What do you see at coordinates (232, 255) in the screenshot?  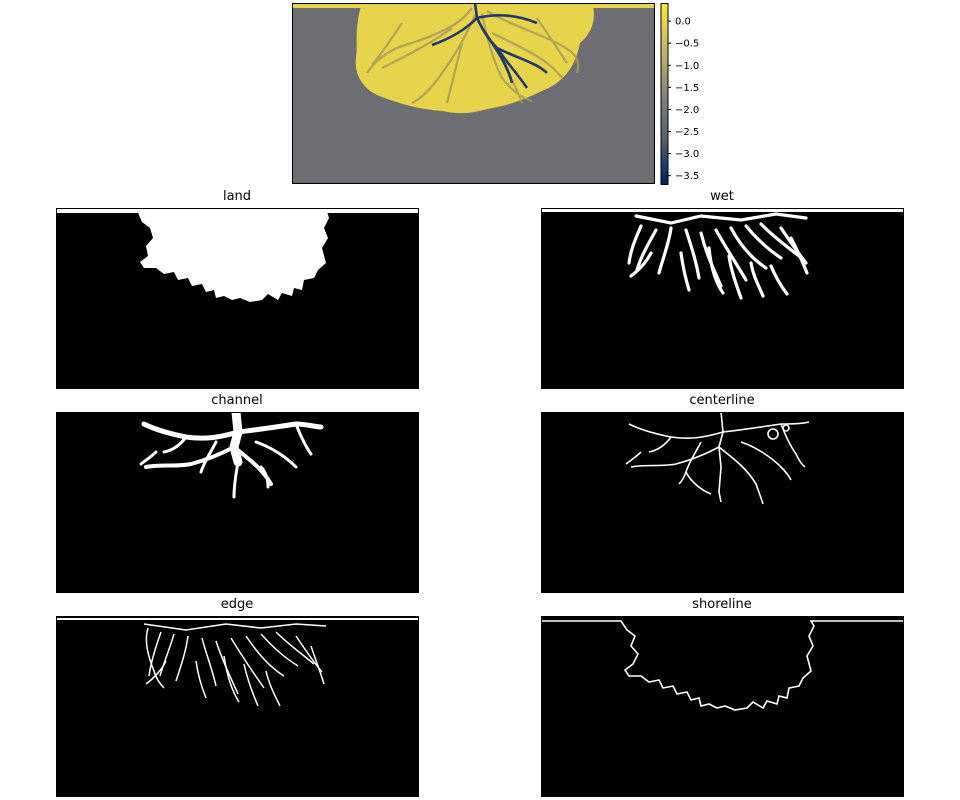 I see `land-mask` at bounding box center [232, 255].